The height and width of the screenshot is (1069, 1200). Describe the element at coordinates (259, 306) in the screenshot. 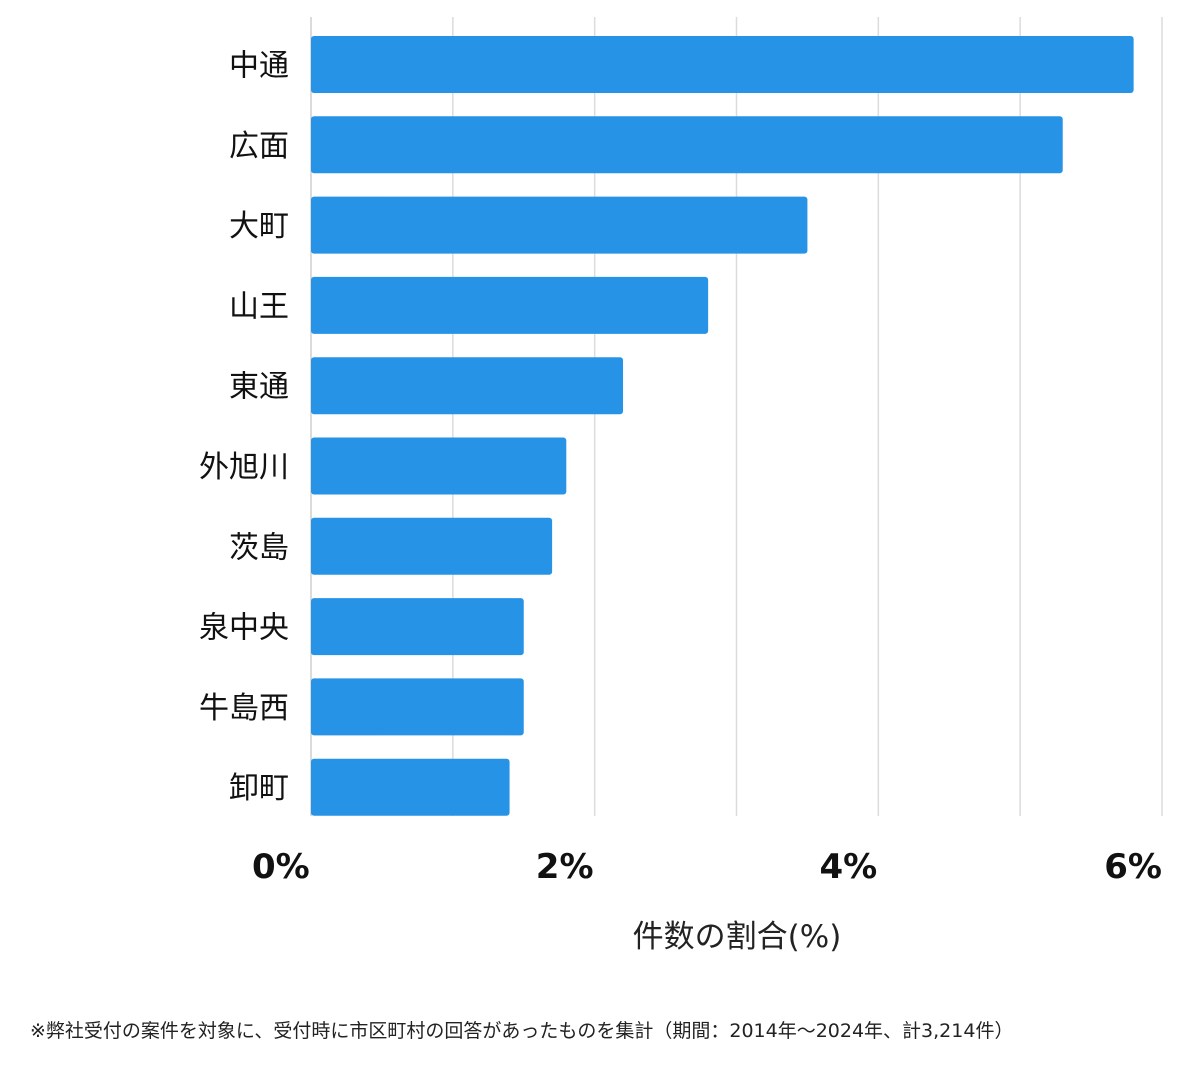

I see `category-label: 山王` at that location.